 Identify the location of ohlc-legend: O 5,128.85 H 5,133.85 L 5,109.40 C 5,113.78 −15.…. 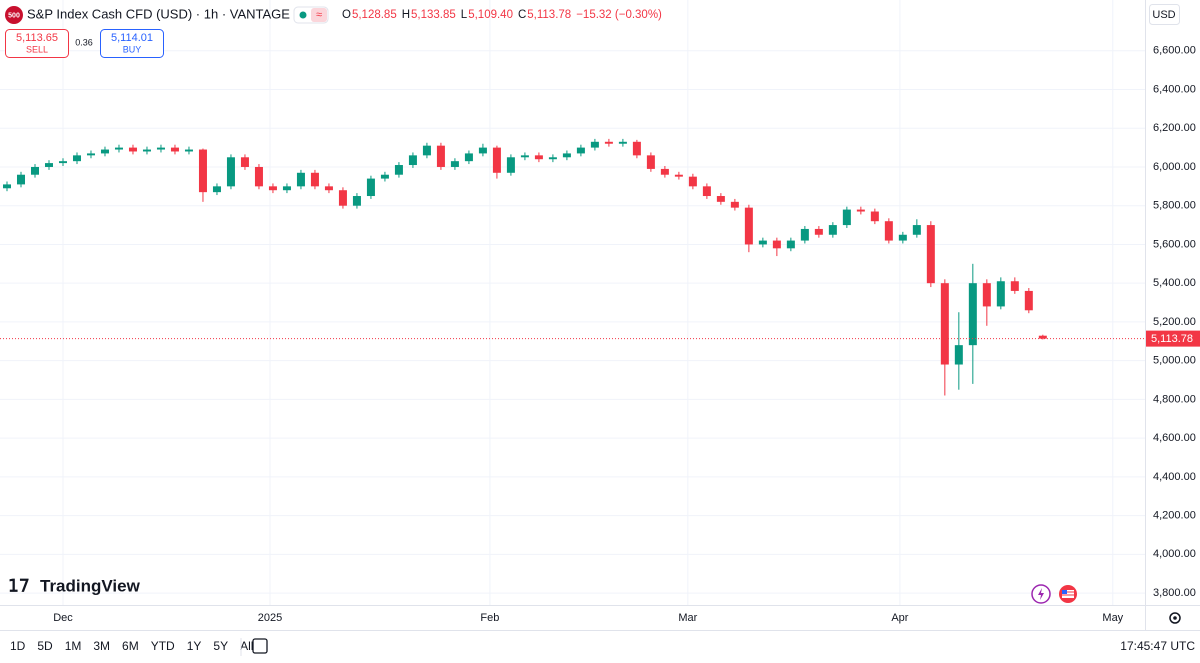
(502, 15).